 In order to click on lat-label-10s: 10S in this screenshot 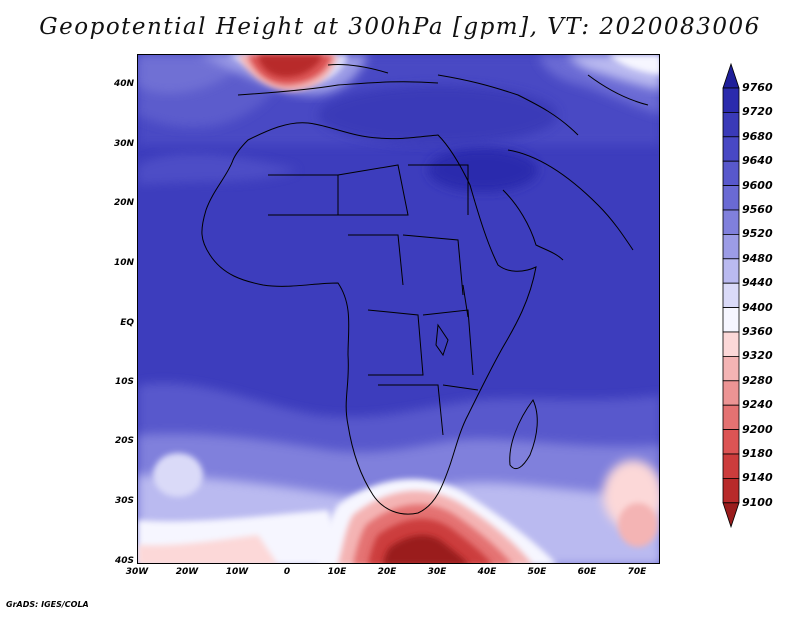, I will do `click(124, 382)`.